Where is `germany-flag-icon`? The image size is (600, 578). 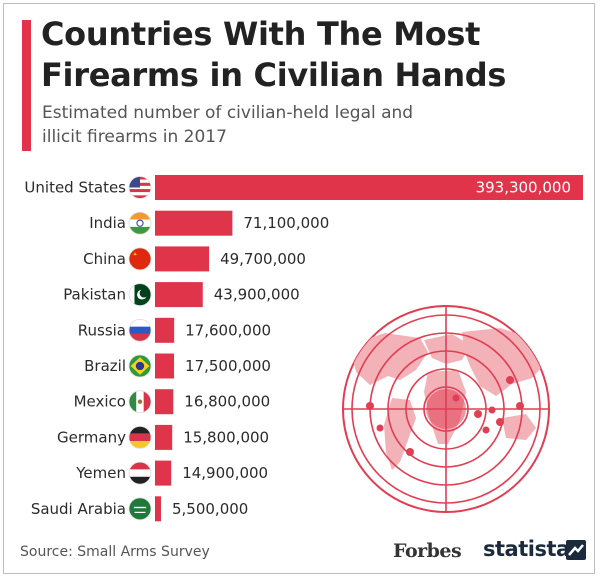
germany-flag-icon is located at coordinates (140, 437).